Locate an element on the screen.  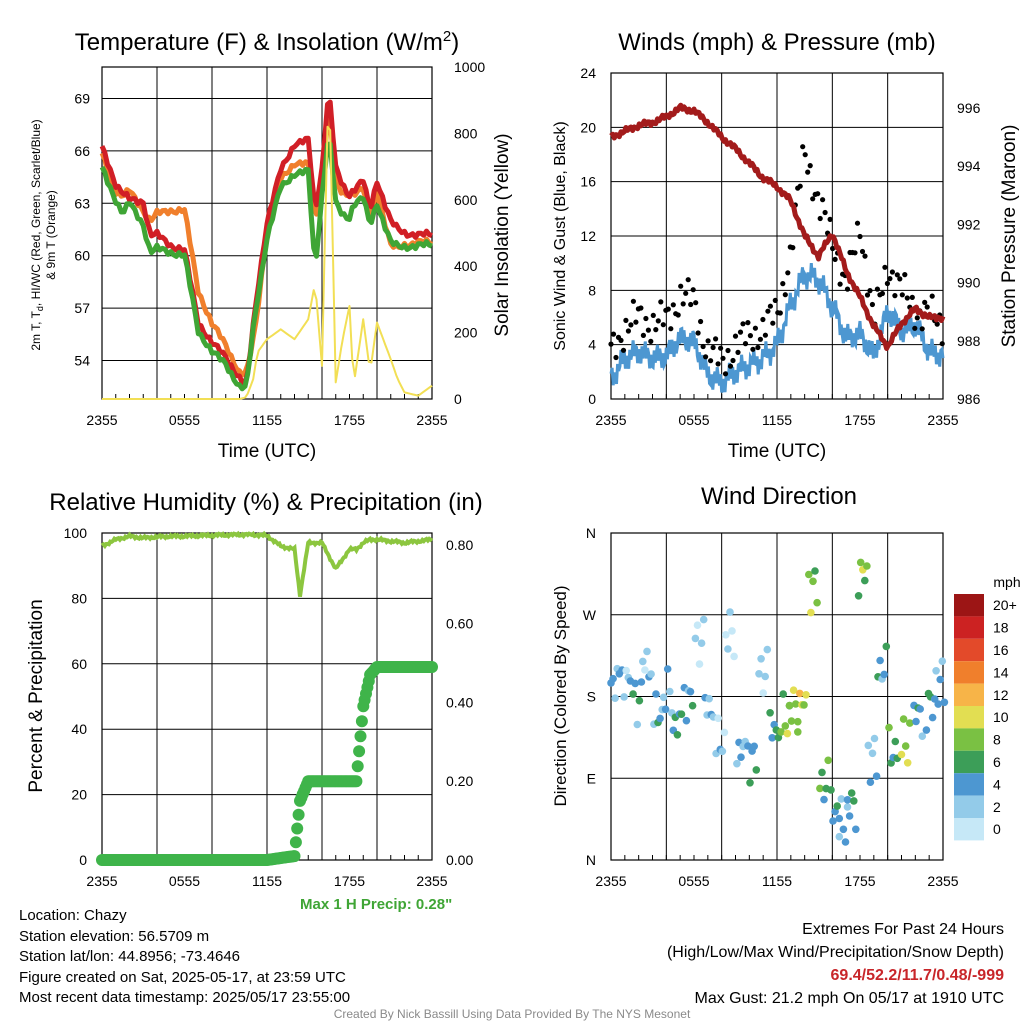
speed-legend-label: 6 is located at coordinates (997, 762).